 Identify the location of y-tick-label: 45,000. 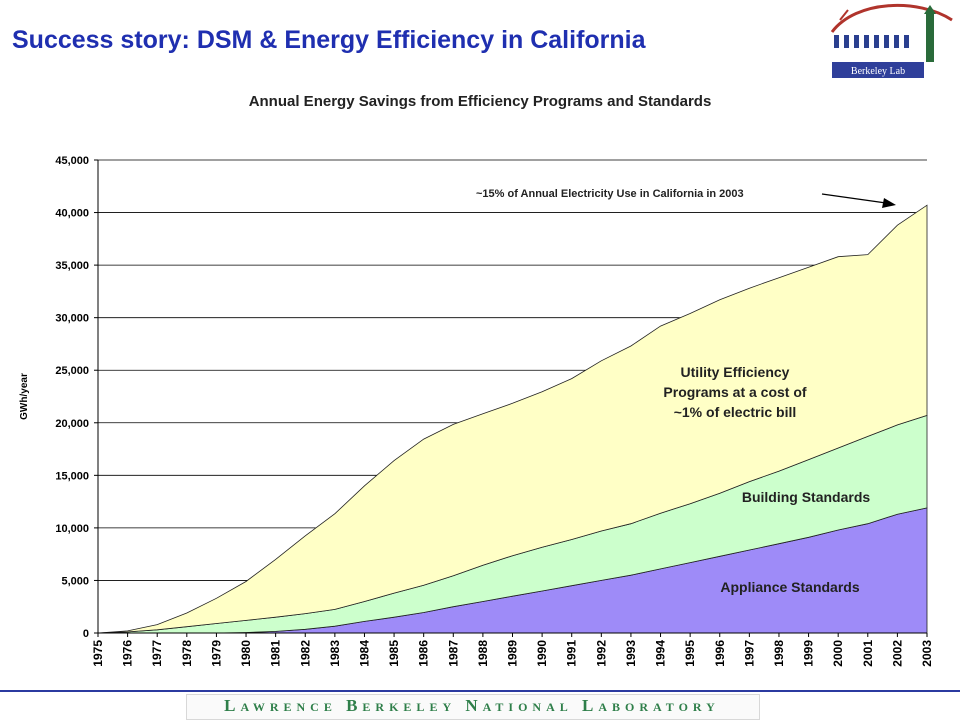
(72, 161).